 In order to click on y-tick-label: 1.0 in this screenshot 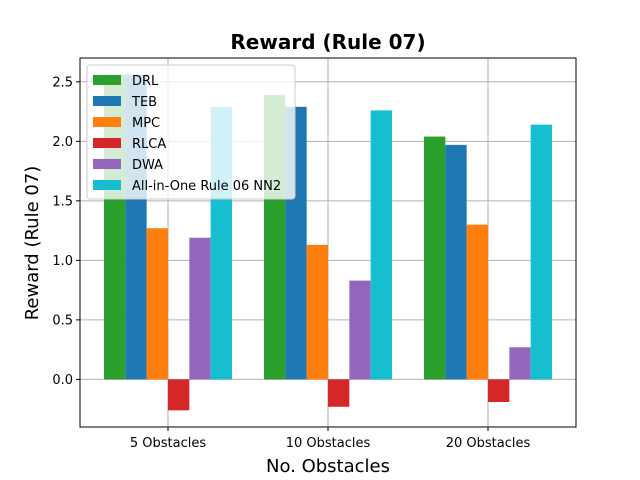, I will do `click(62, 261)`.